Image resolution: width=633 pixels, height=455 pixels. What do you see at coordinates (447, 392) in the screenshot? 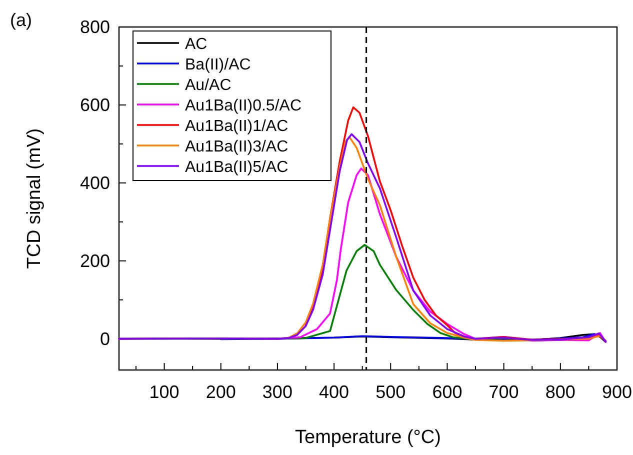
I see `x-tick-label: 600` at bounding box center [447, 392].